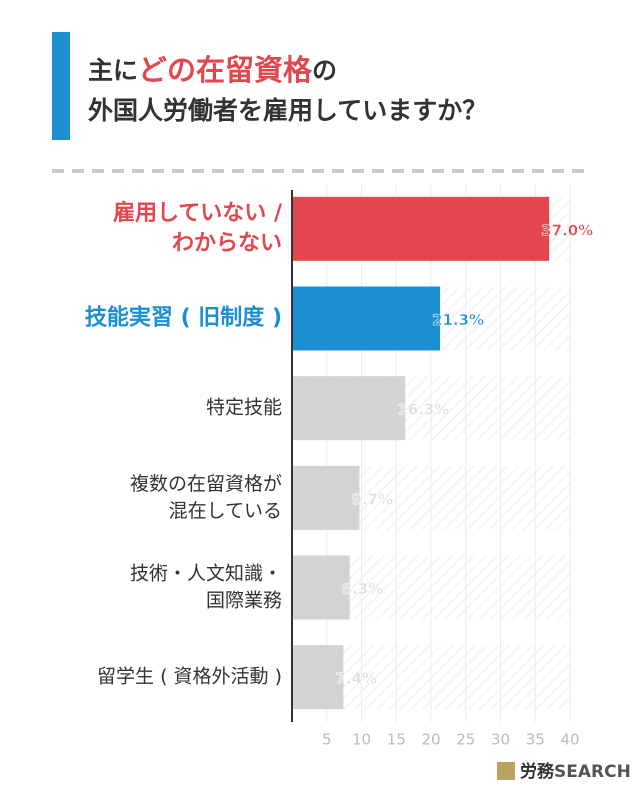 The height and width of the screenshot is (800, 640). Describe the element at coordinates (198, 213) in the screenshot. I see `y-tick-label: 雇用していない /` at that location.